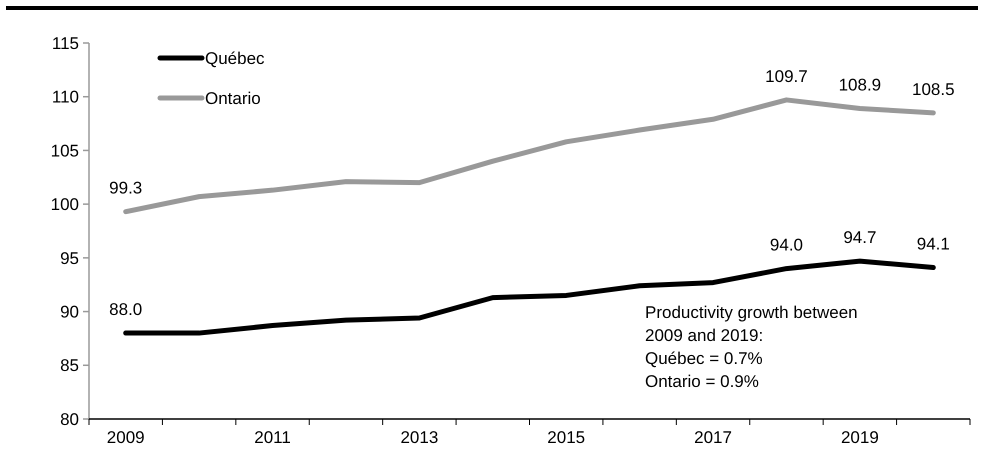 Image resolution: width=985 pixels, height=461 pixels. What do you see at coordinates (235, 58) in the screenshot?
I see `legend-label: Québec` at bounding box center [235, 58].